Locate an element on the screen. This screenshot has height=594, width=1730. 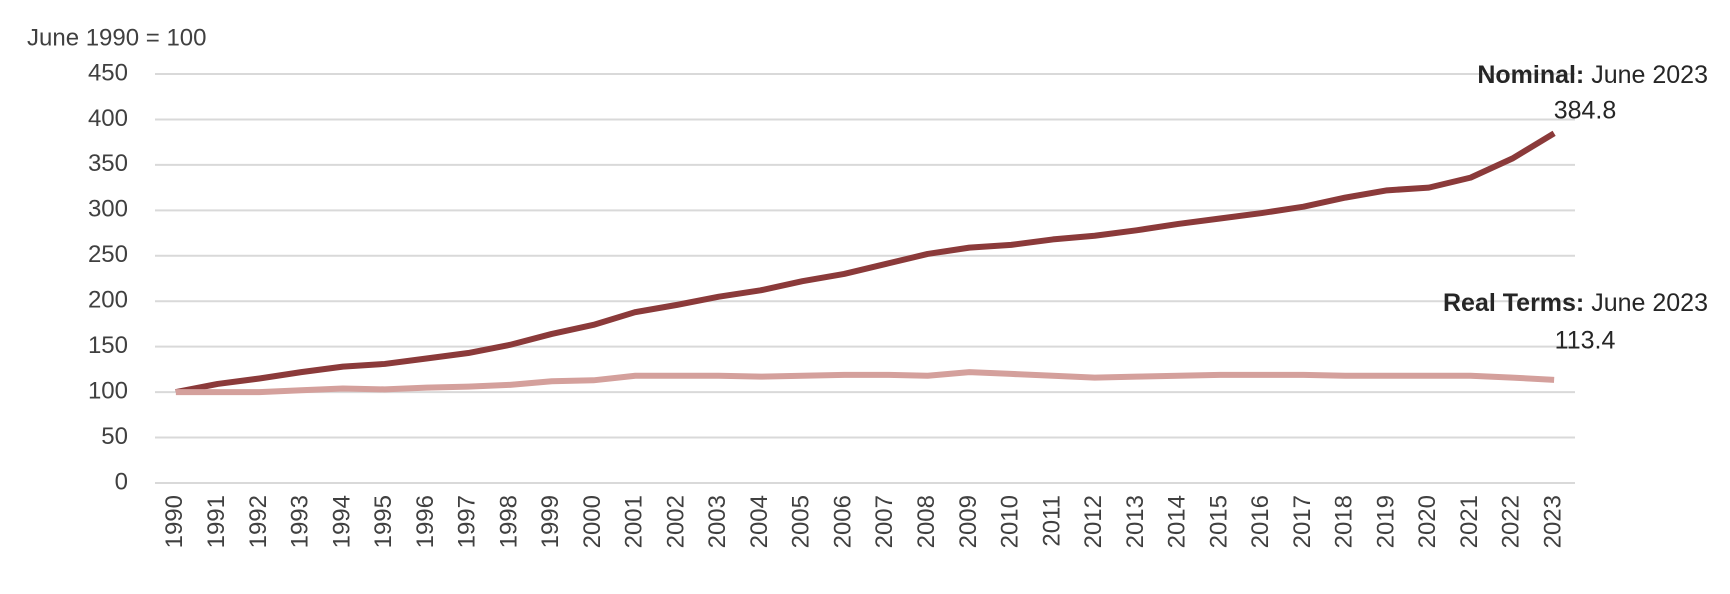
x-tick-label: 1998 is located at coordinates (508, 521).